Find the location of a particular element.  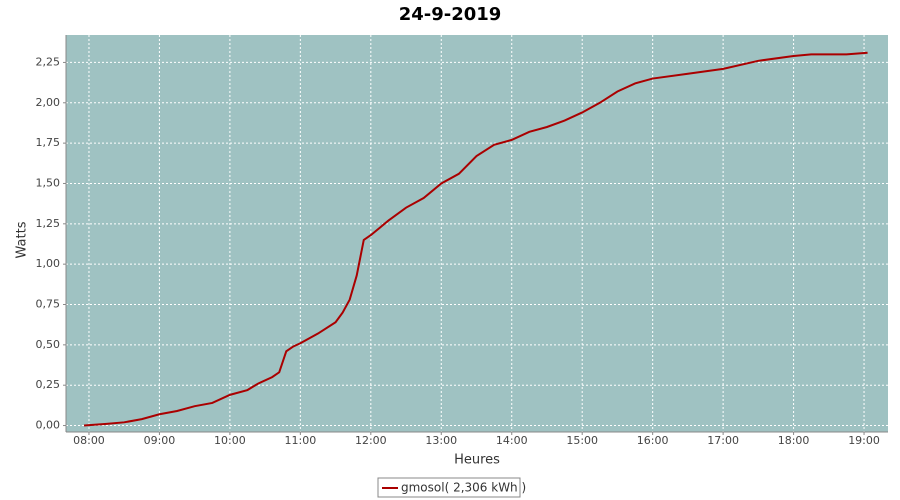

y-tick-label: 0,00 is located at coordinates (48, 425).